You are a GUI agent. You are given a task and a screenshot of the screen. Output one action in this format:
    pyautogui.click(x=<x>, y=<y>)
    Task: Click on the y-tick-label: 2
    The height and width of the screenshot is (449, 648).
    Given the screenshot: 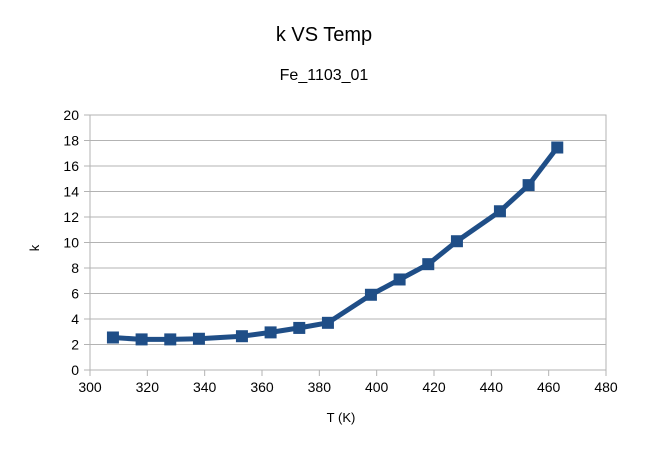 What is the action you would take?
    pyautogui.click(x=75, y=345)
    